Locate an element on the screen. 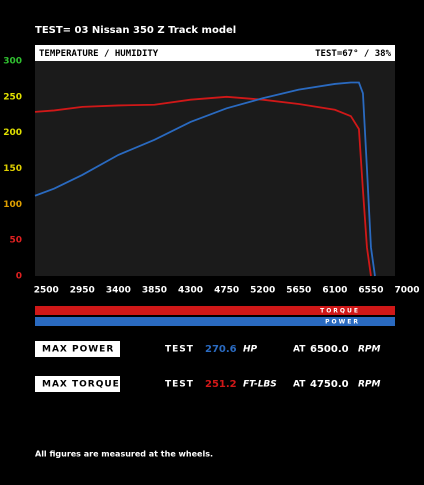  stat-value: 270.6 is located at coordinates (221, 349).